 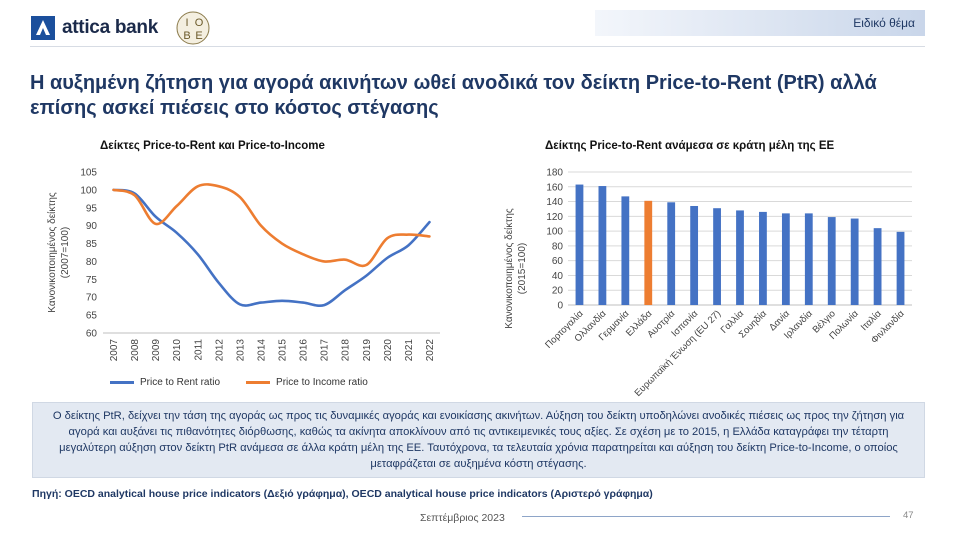 I want to click on attica-bank-logo: attica bank, so click(x=94, y=28).